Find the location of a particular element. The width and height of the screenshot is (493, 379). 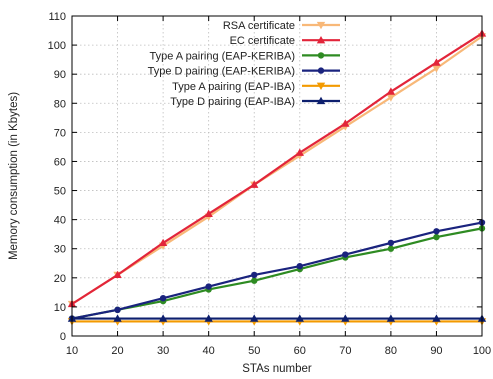

legend-entry: Type A pairing (EAP-IBA) is located at coordinates (256, 87).